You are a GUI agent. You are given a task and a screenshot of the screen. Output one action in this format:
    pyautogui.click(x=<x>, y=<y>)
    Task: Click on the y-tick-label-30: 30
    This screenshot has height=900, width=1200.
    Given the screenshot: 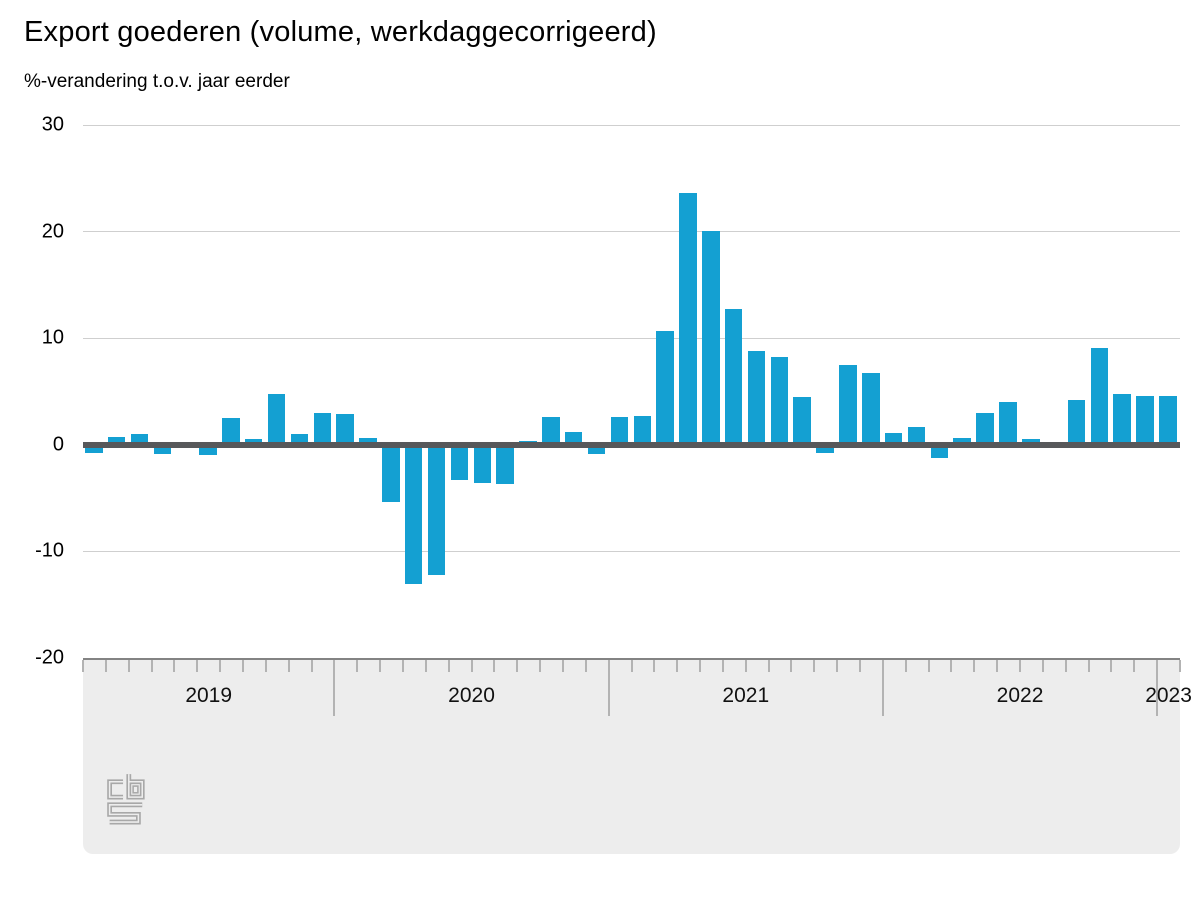 What is the action you would take?
    pyautogui.click(x=52, y=124)
    